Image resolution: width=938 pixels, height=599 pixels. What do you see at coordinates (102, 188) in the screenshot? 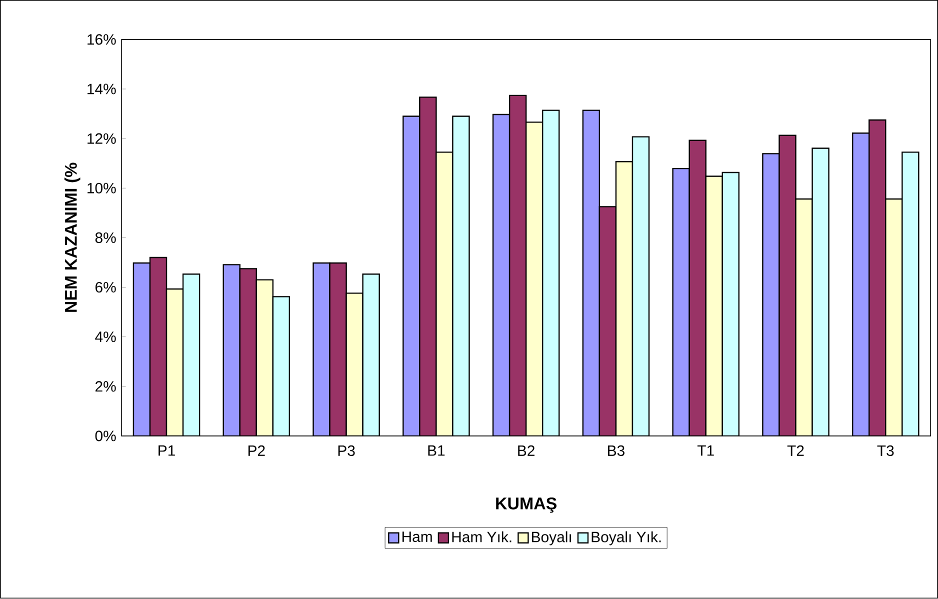
I see `y-tick-label: 10%` at bounding box center [102, 188].